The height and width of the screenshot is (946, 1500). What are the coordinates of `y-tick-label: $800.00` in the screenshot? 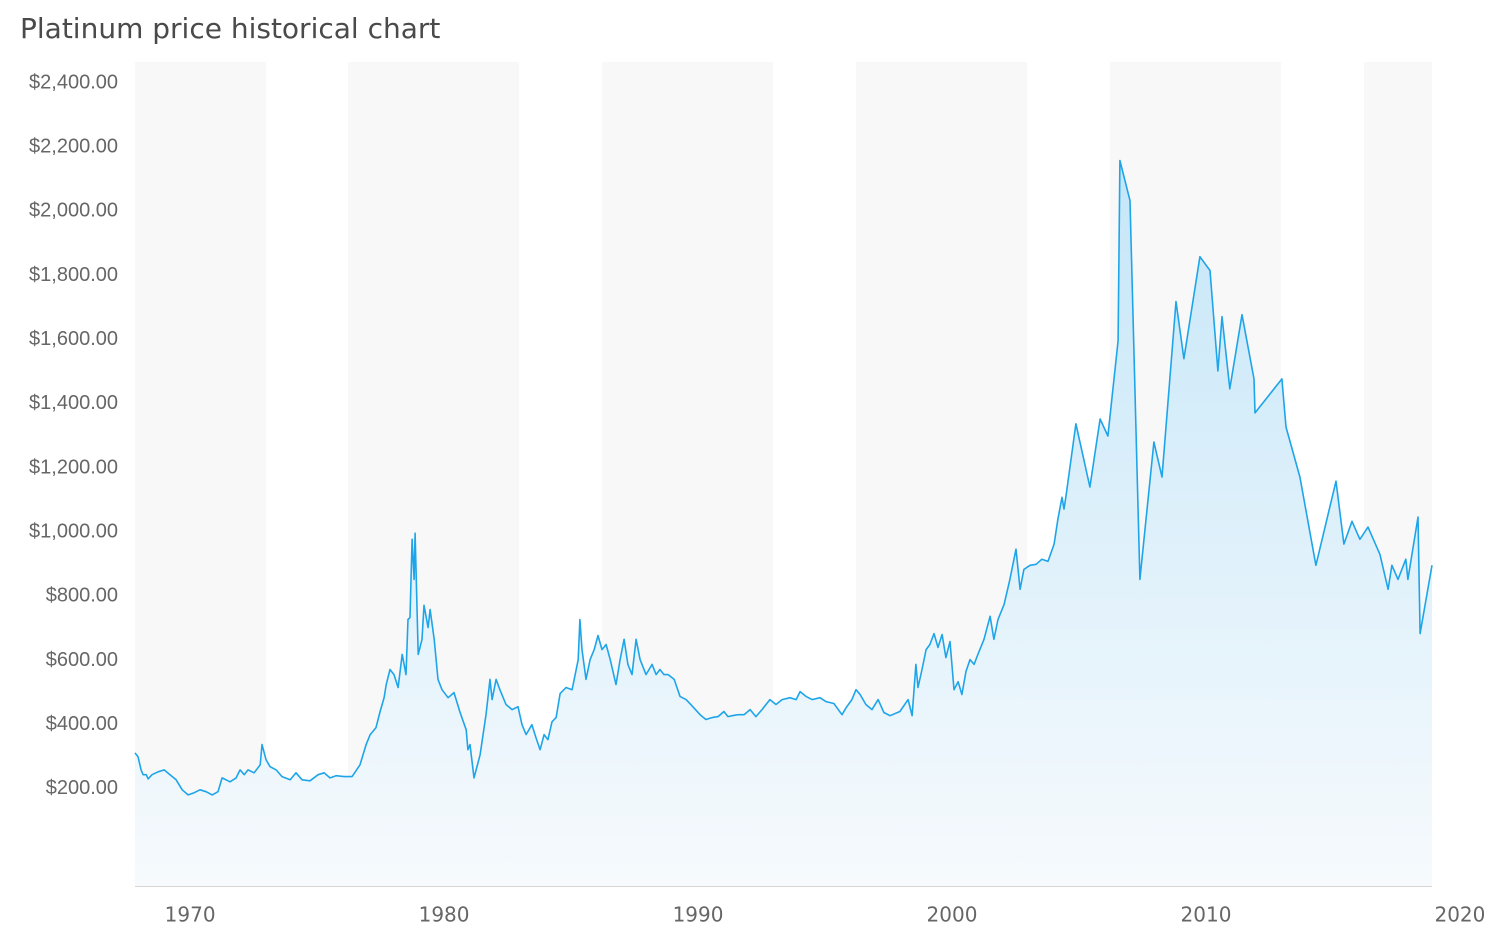 It's located at (82, 596).